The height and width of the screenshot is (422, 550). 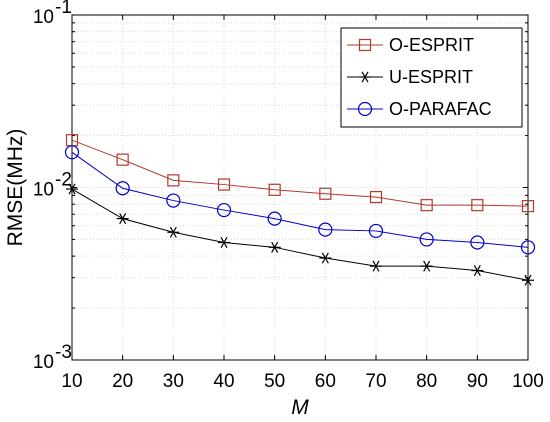 I want to click on x-tick-label: 60, so click(x=325, y=381).